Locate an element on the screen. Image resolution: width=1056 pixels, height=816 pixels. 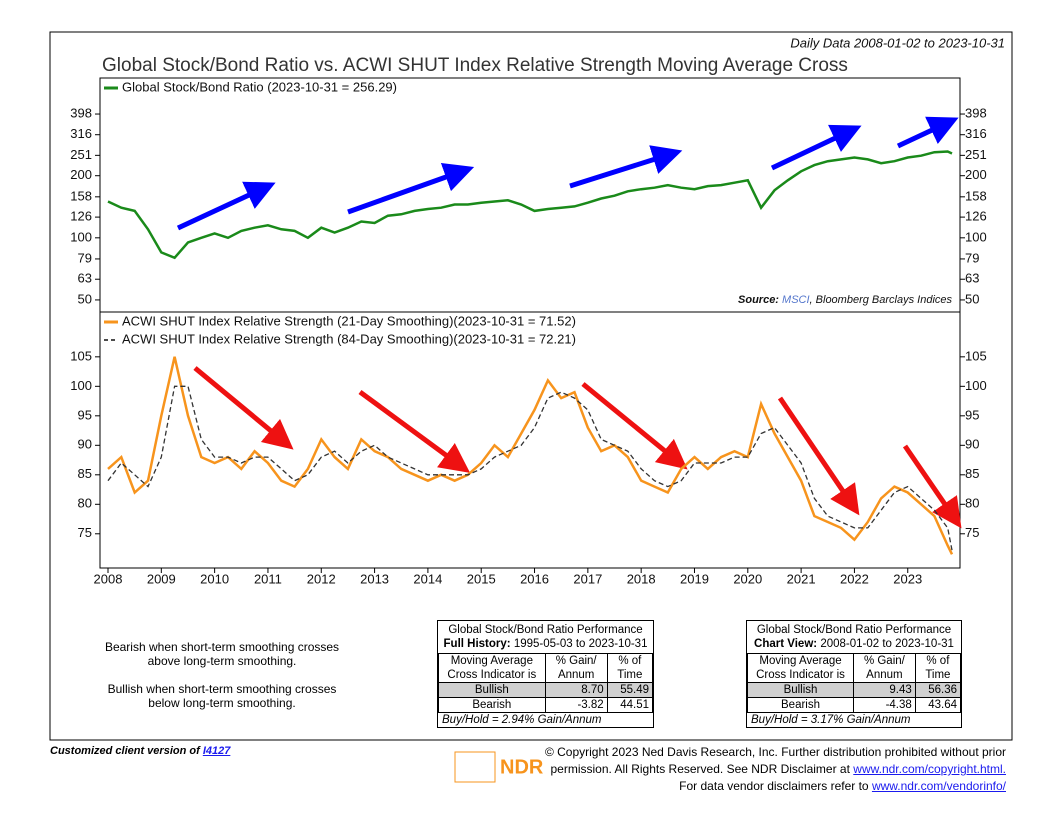
client-note: Customized client version of I4127 is located at coordinates (140, 751).